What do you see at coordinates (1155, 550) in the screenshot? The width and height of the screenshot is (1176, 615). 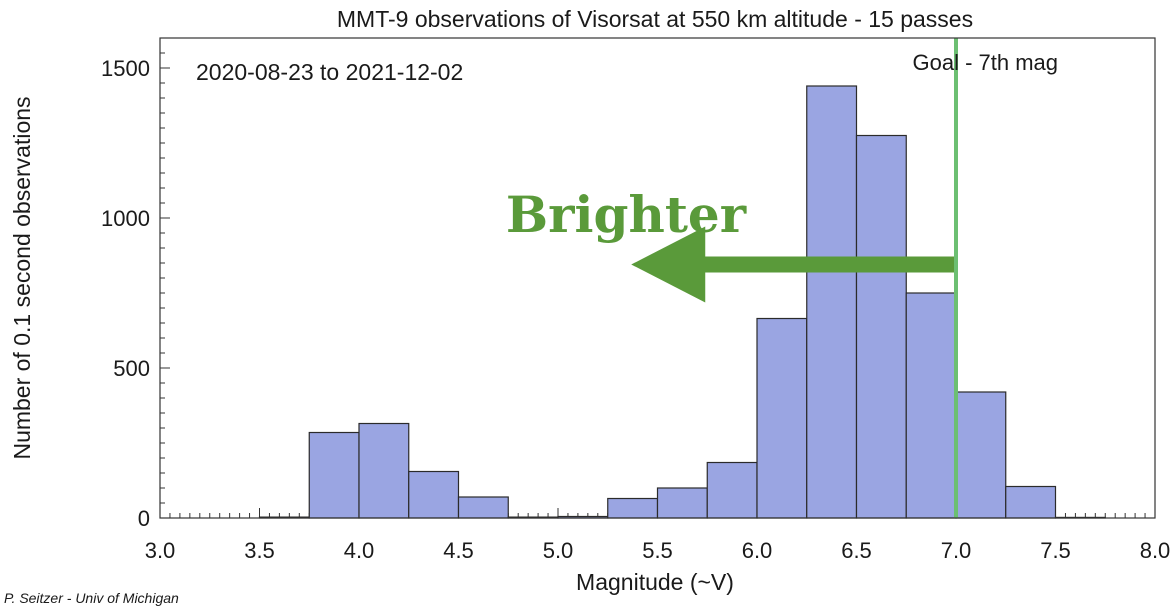 I see `x-tick-label: 8.0` at bounding box center [1155, 550].